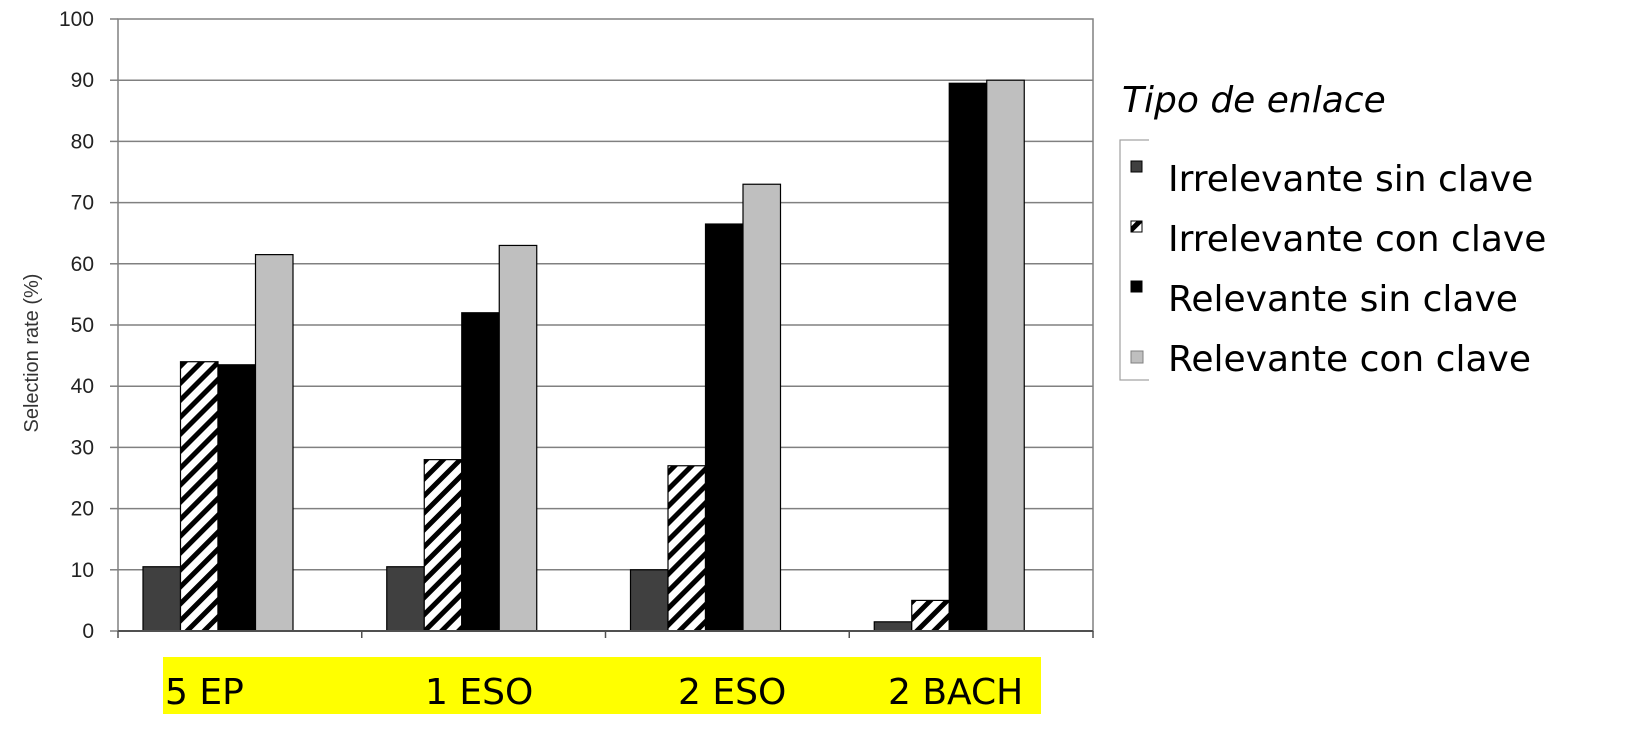 Image resolution: width=1636 pixels, height=744 pixels. I want to click on y-tick-label: 90, so click(82, 80).